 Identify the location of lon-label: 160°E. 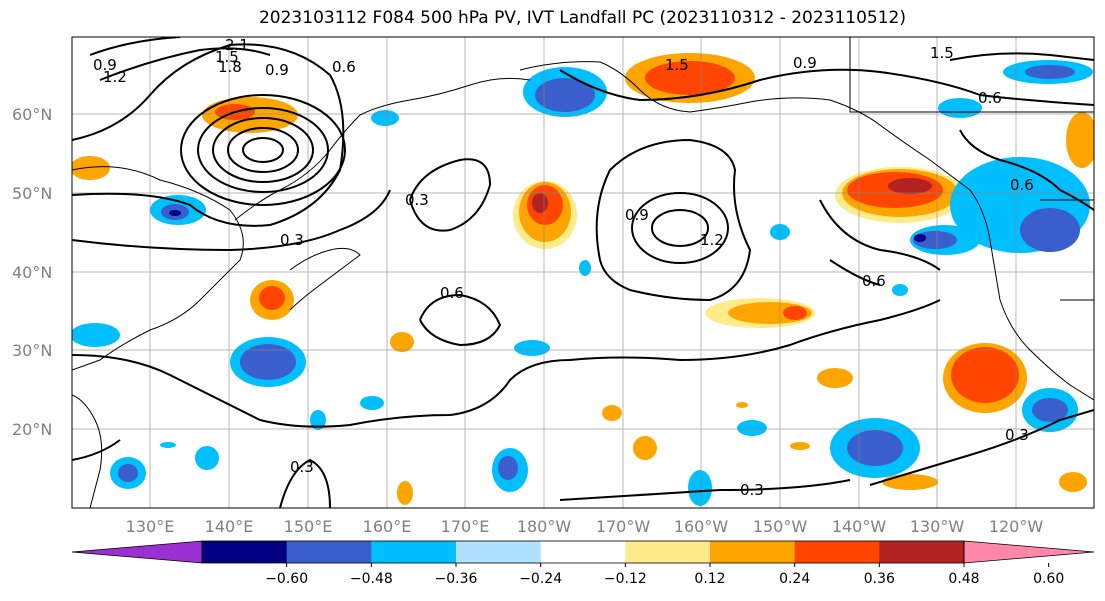
(387, 526).